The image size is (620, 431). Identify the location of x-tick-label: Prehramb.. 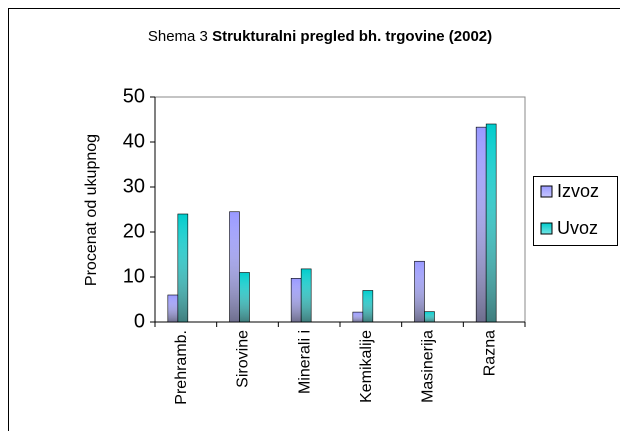
(181, 367).